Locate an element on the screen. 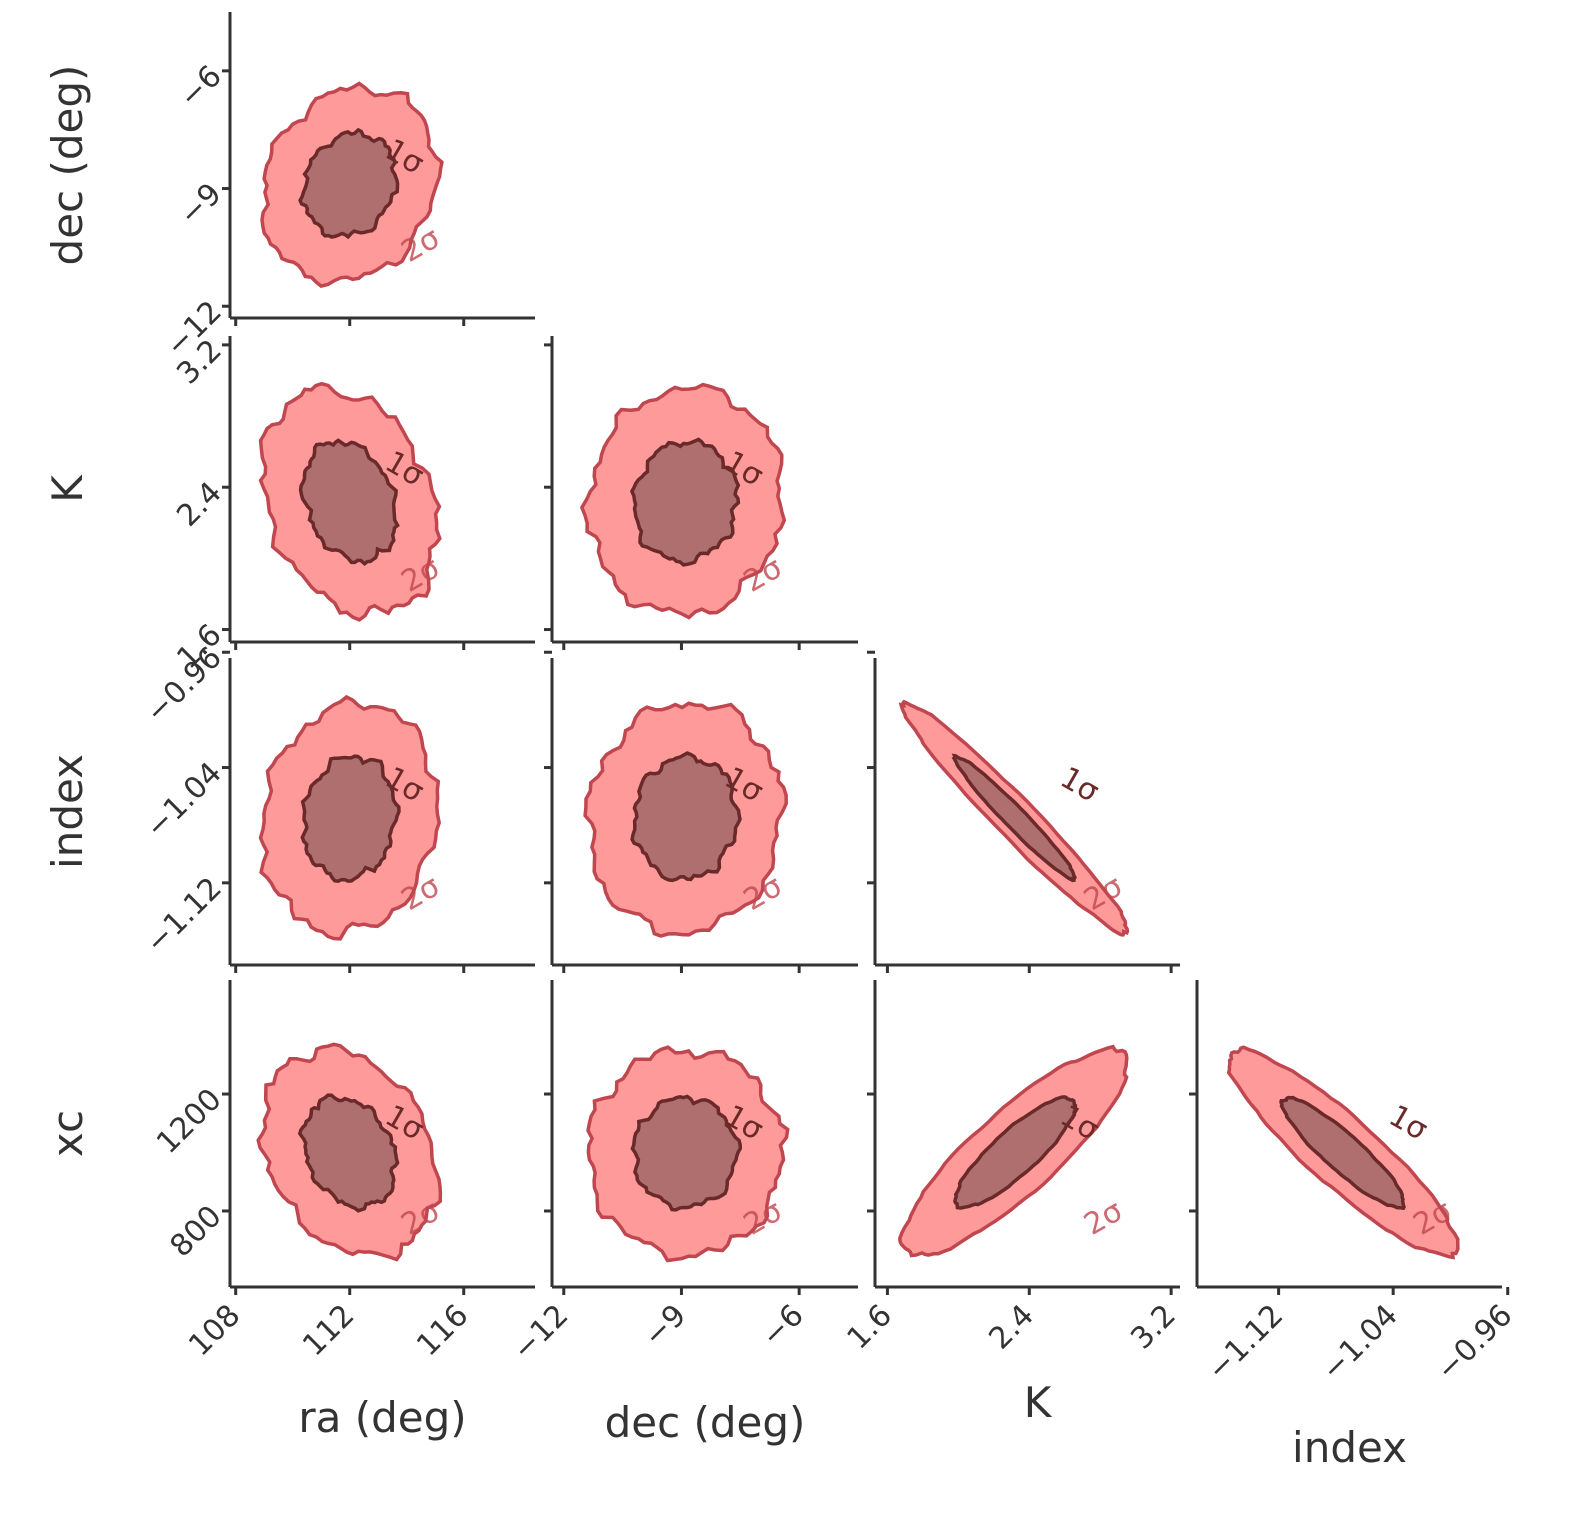  x-tick-label-index: −1.12 is located at coordinates (1246, 1343).